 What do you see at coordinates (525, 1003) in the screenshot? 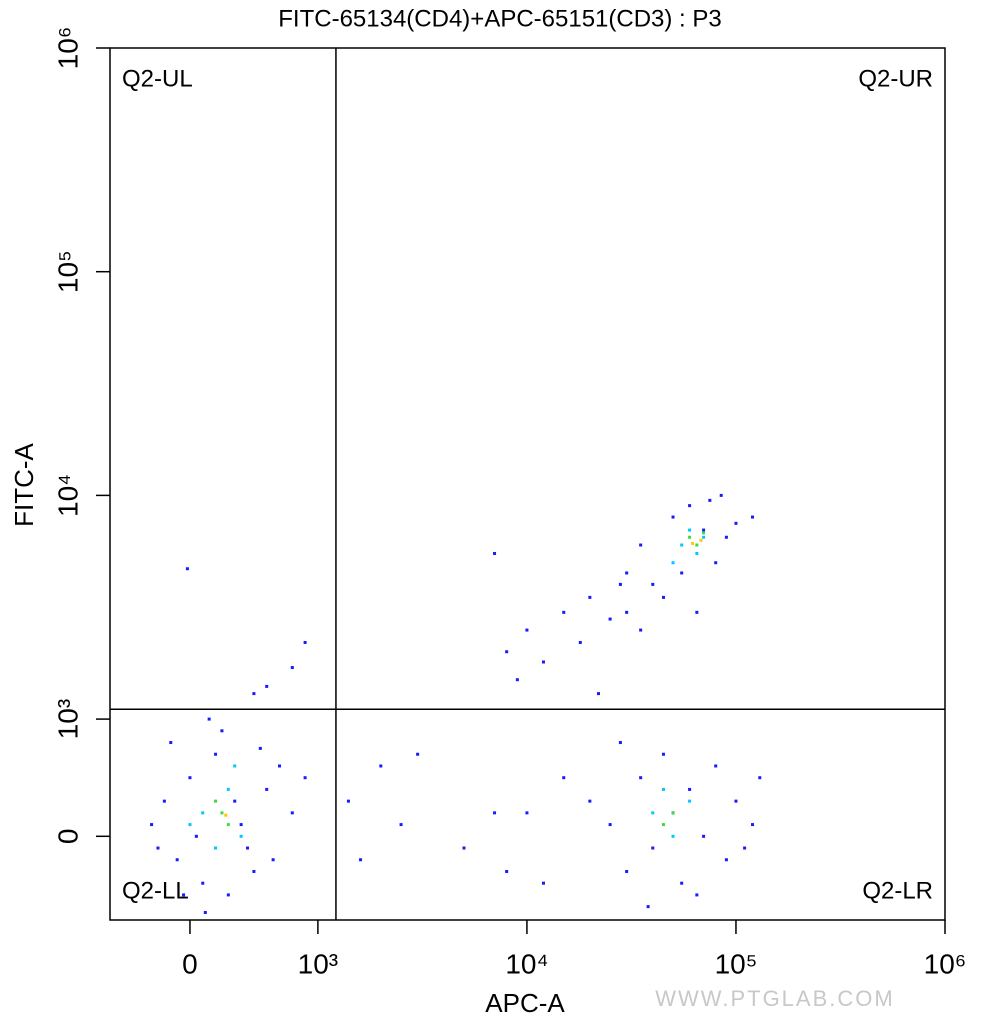
I see `x-axis-label: APC-A` at bounding box center [525, 1003].